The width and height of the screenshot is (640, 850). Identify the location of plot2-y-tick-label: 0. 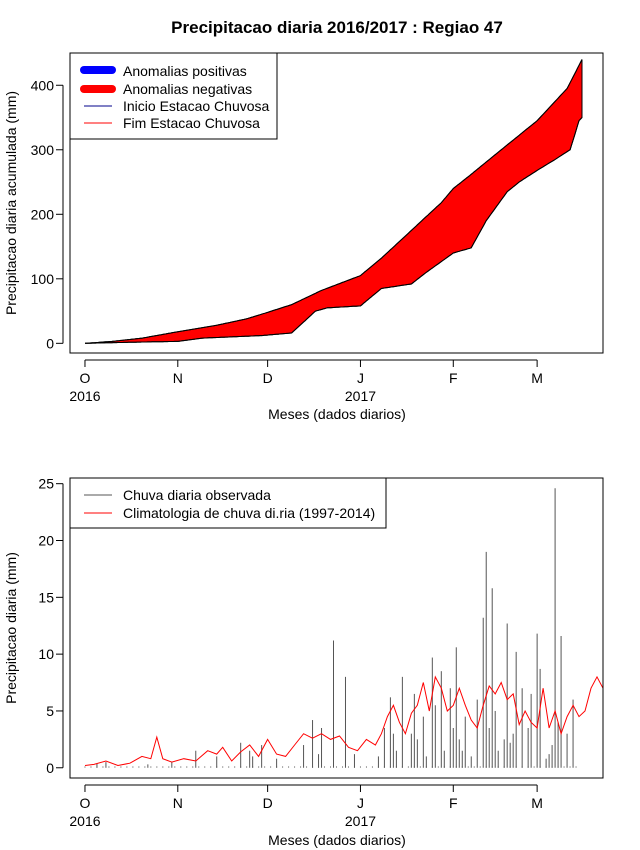
(50, 768).